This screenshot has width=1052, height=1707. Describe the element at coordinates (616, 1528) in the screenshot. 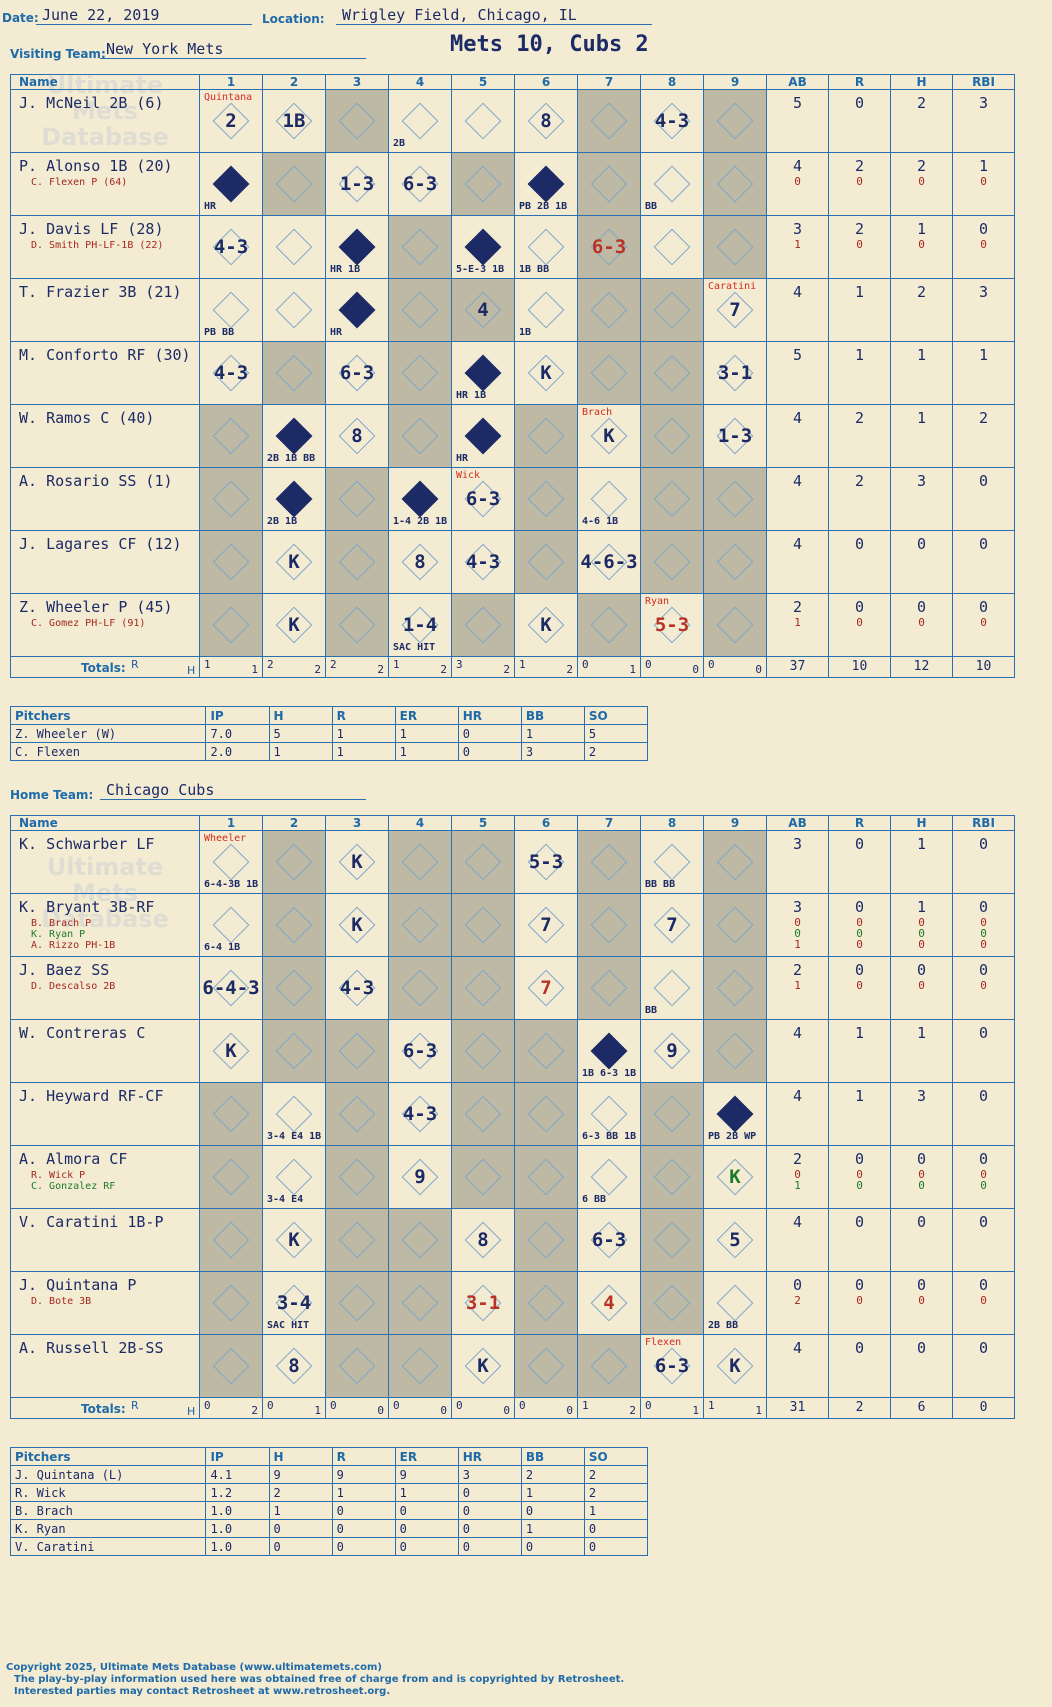

I see `pitcher-stat: 0` at that location.